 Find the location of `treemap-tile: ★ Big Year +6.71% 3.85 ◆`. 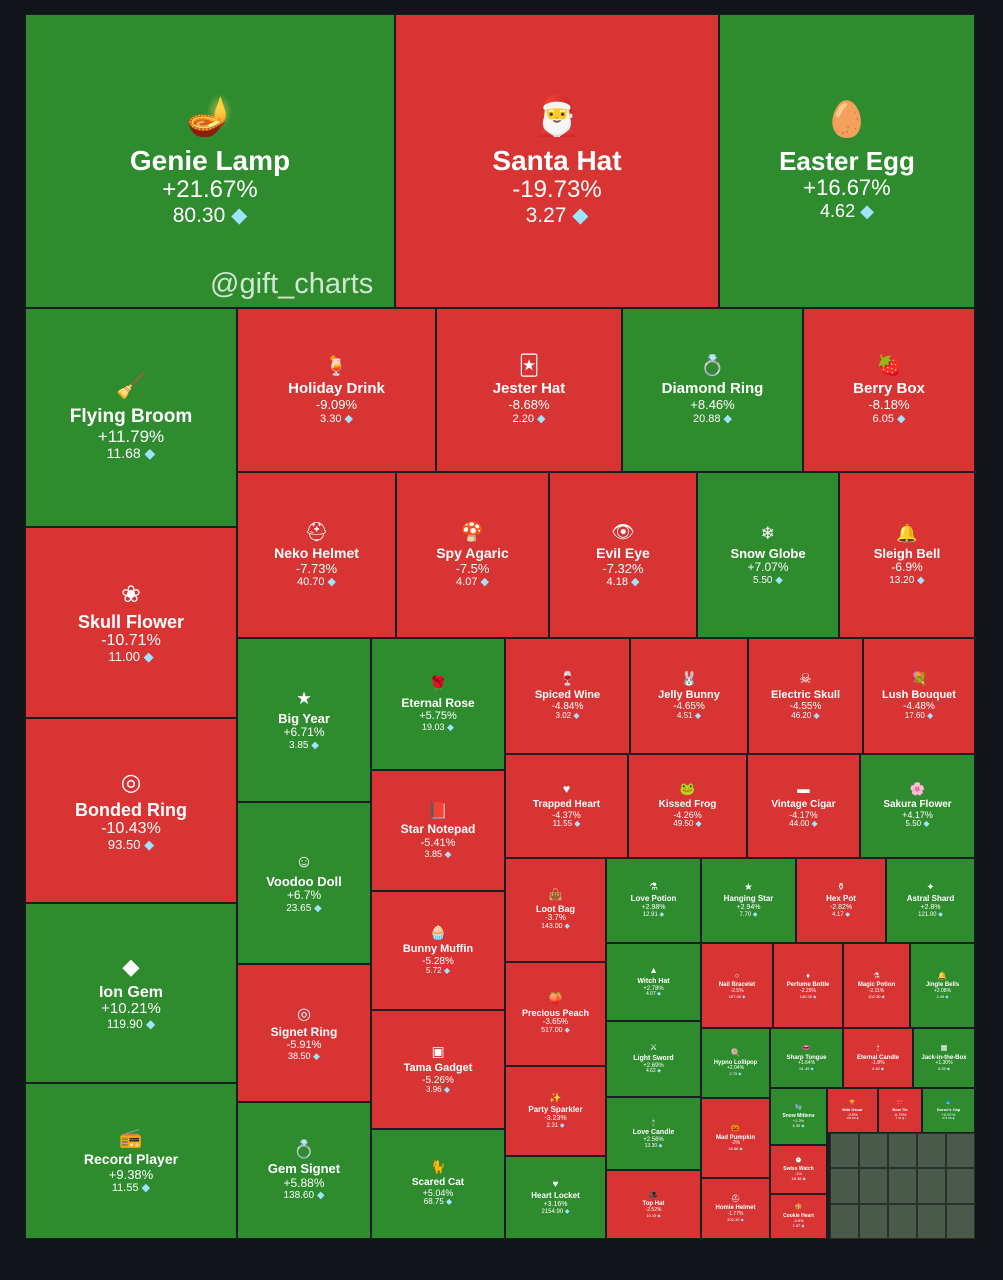

treemap-tile: ★ Big Year +6.71% 3.85 ◆ is located at coordinates (304, 720).